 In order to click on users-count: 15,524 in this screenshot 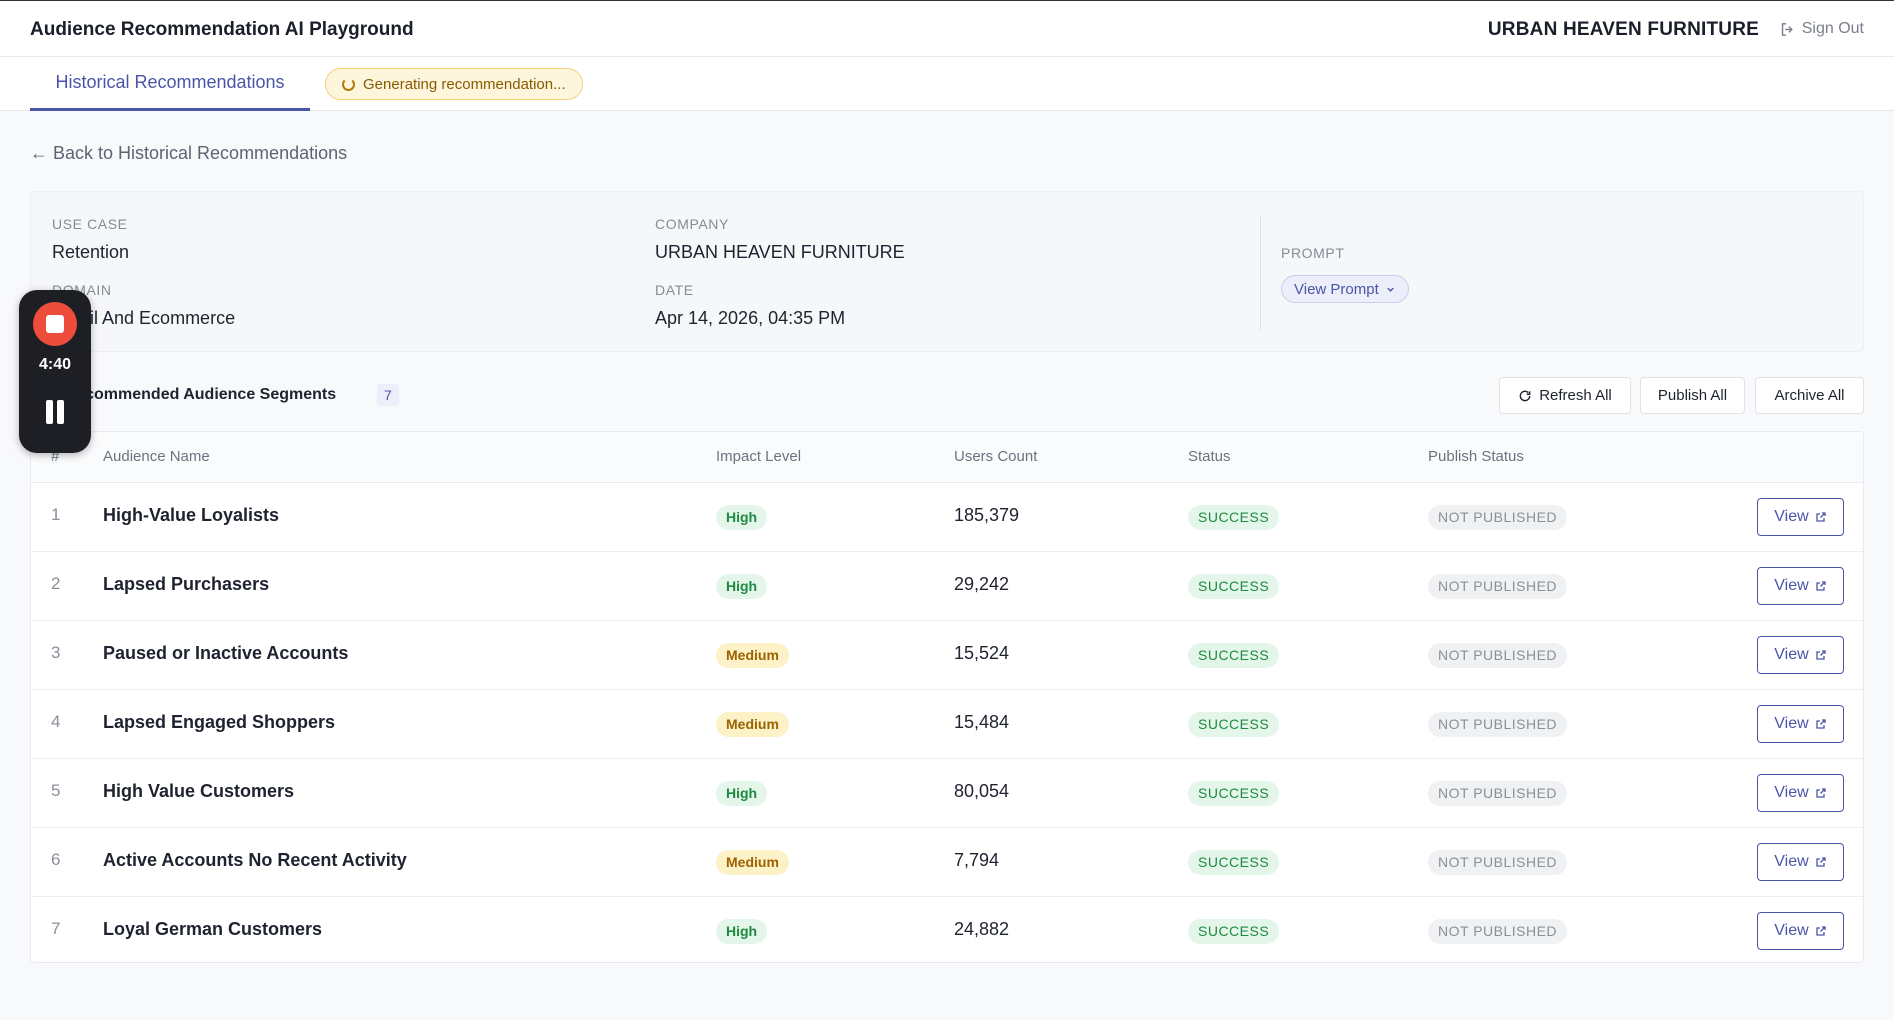, I will do `click(982, 653)`.